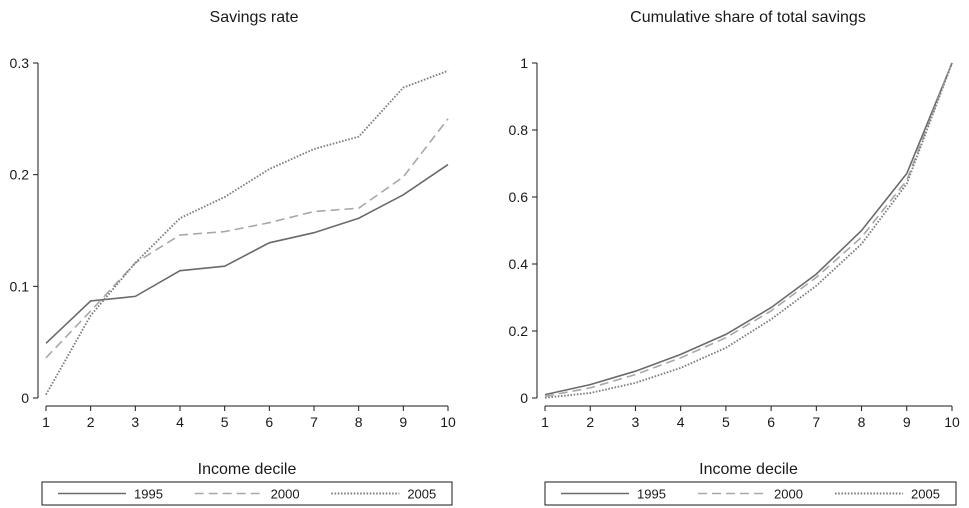 The height and width of the screenshot is (508, 969). What do you see at coordinates (748, 17) in the screenshot?
I see `chart-title: Cumulative share of total savings` at bounding box center [748, 17].